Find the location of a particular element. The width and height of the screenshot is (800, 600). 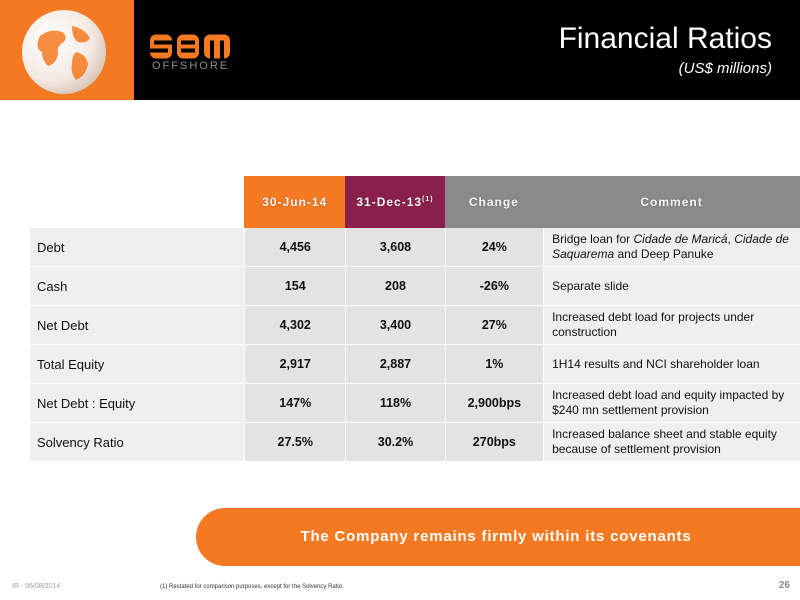

comment-italic: Cidade de Maricá is located at coordinates (680, 239).